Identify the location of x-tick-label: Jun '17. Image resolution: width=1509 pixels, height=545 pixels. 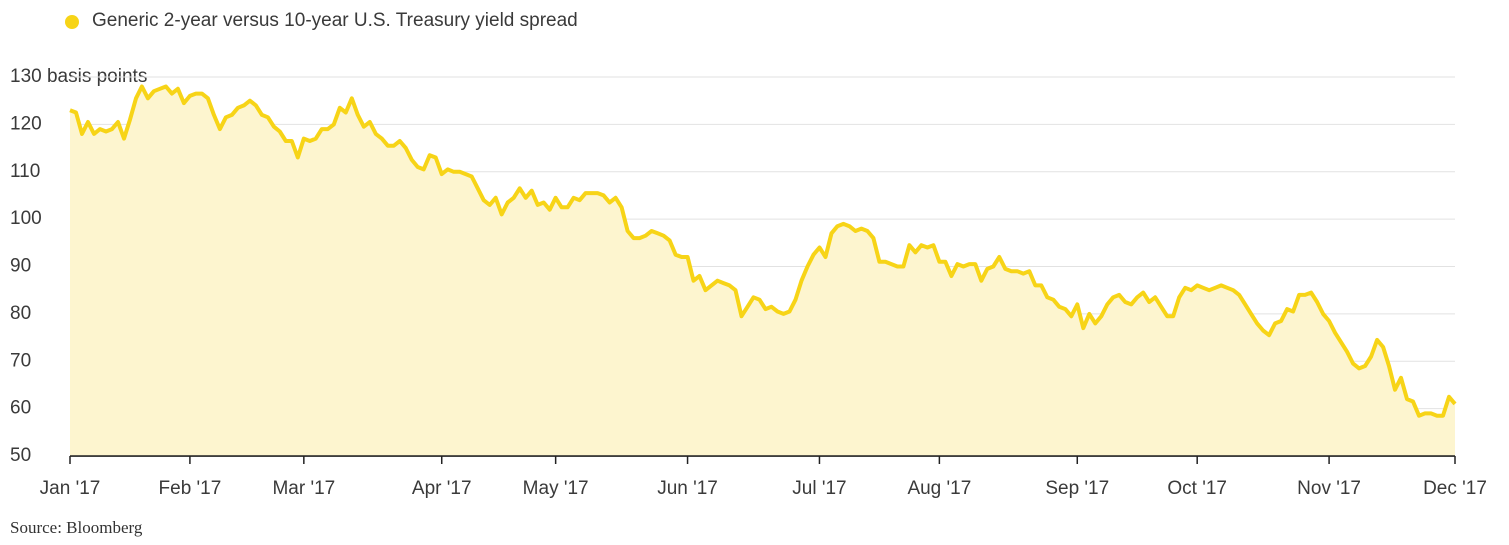
(687, 488).